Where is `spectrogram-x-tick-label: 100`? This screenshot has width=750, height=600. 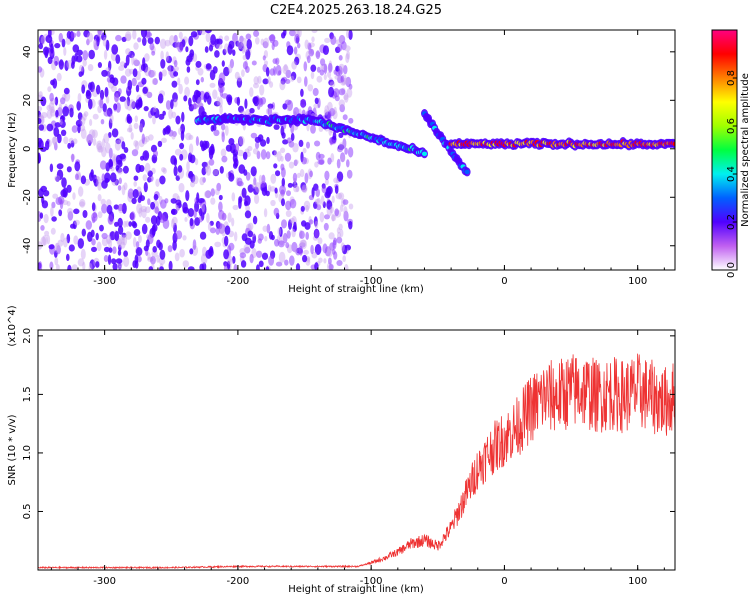 spectrogram-x-tick-label: 100 is located at coordinates (637, 281).